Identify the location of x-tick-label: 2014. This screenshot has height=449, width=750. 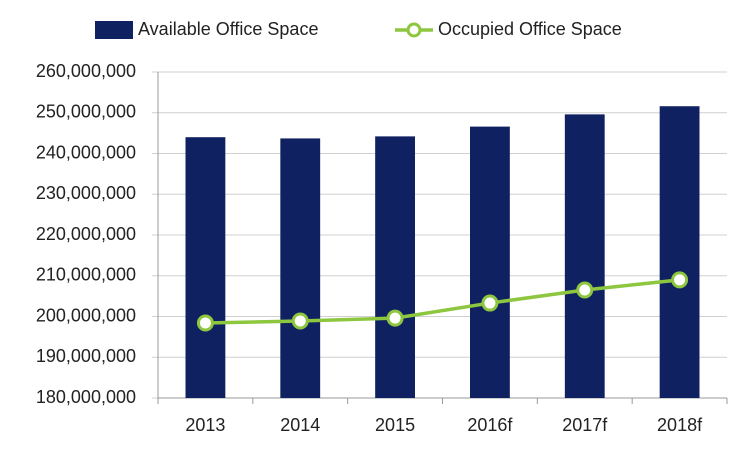
(300, 425).